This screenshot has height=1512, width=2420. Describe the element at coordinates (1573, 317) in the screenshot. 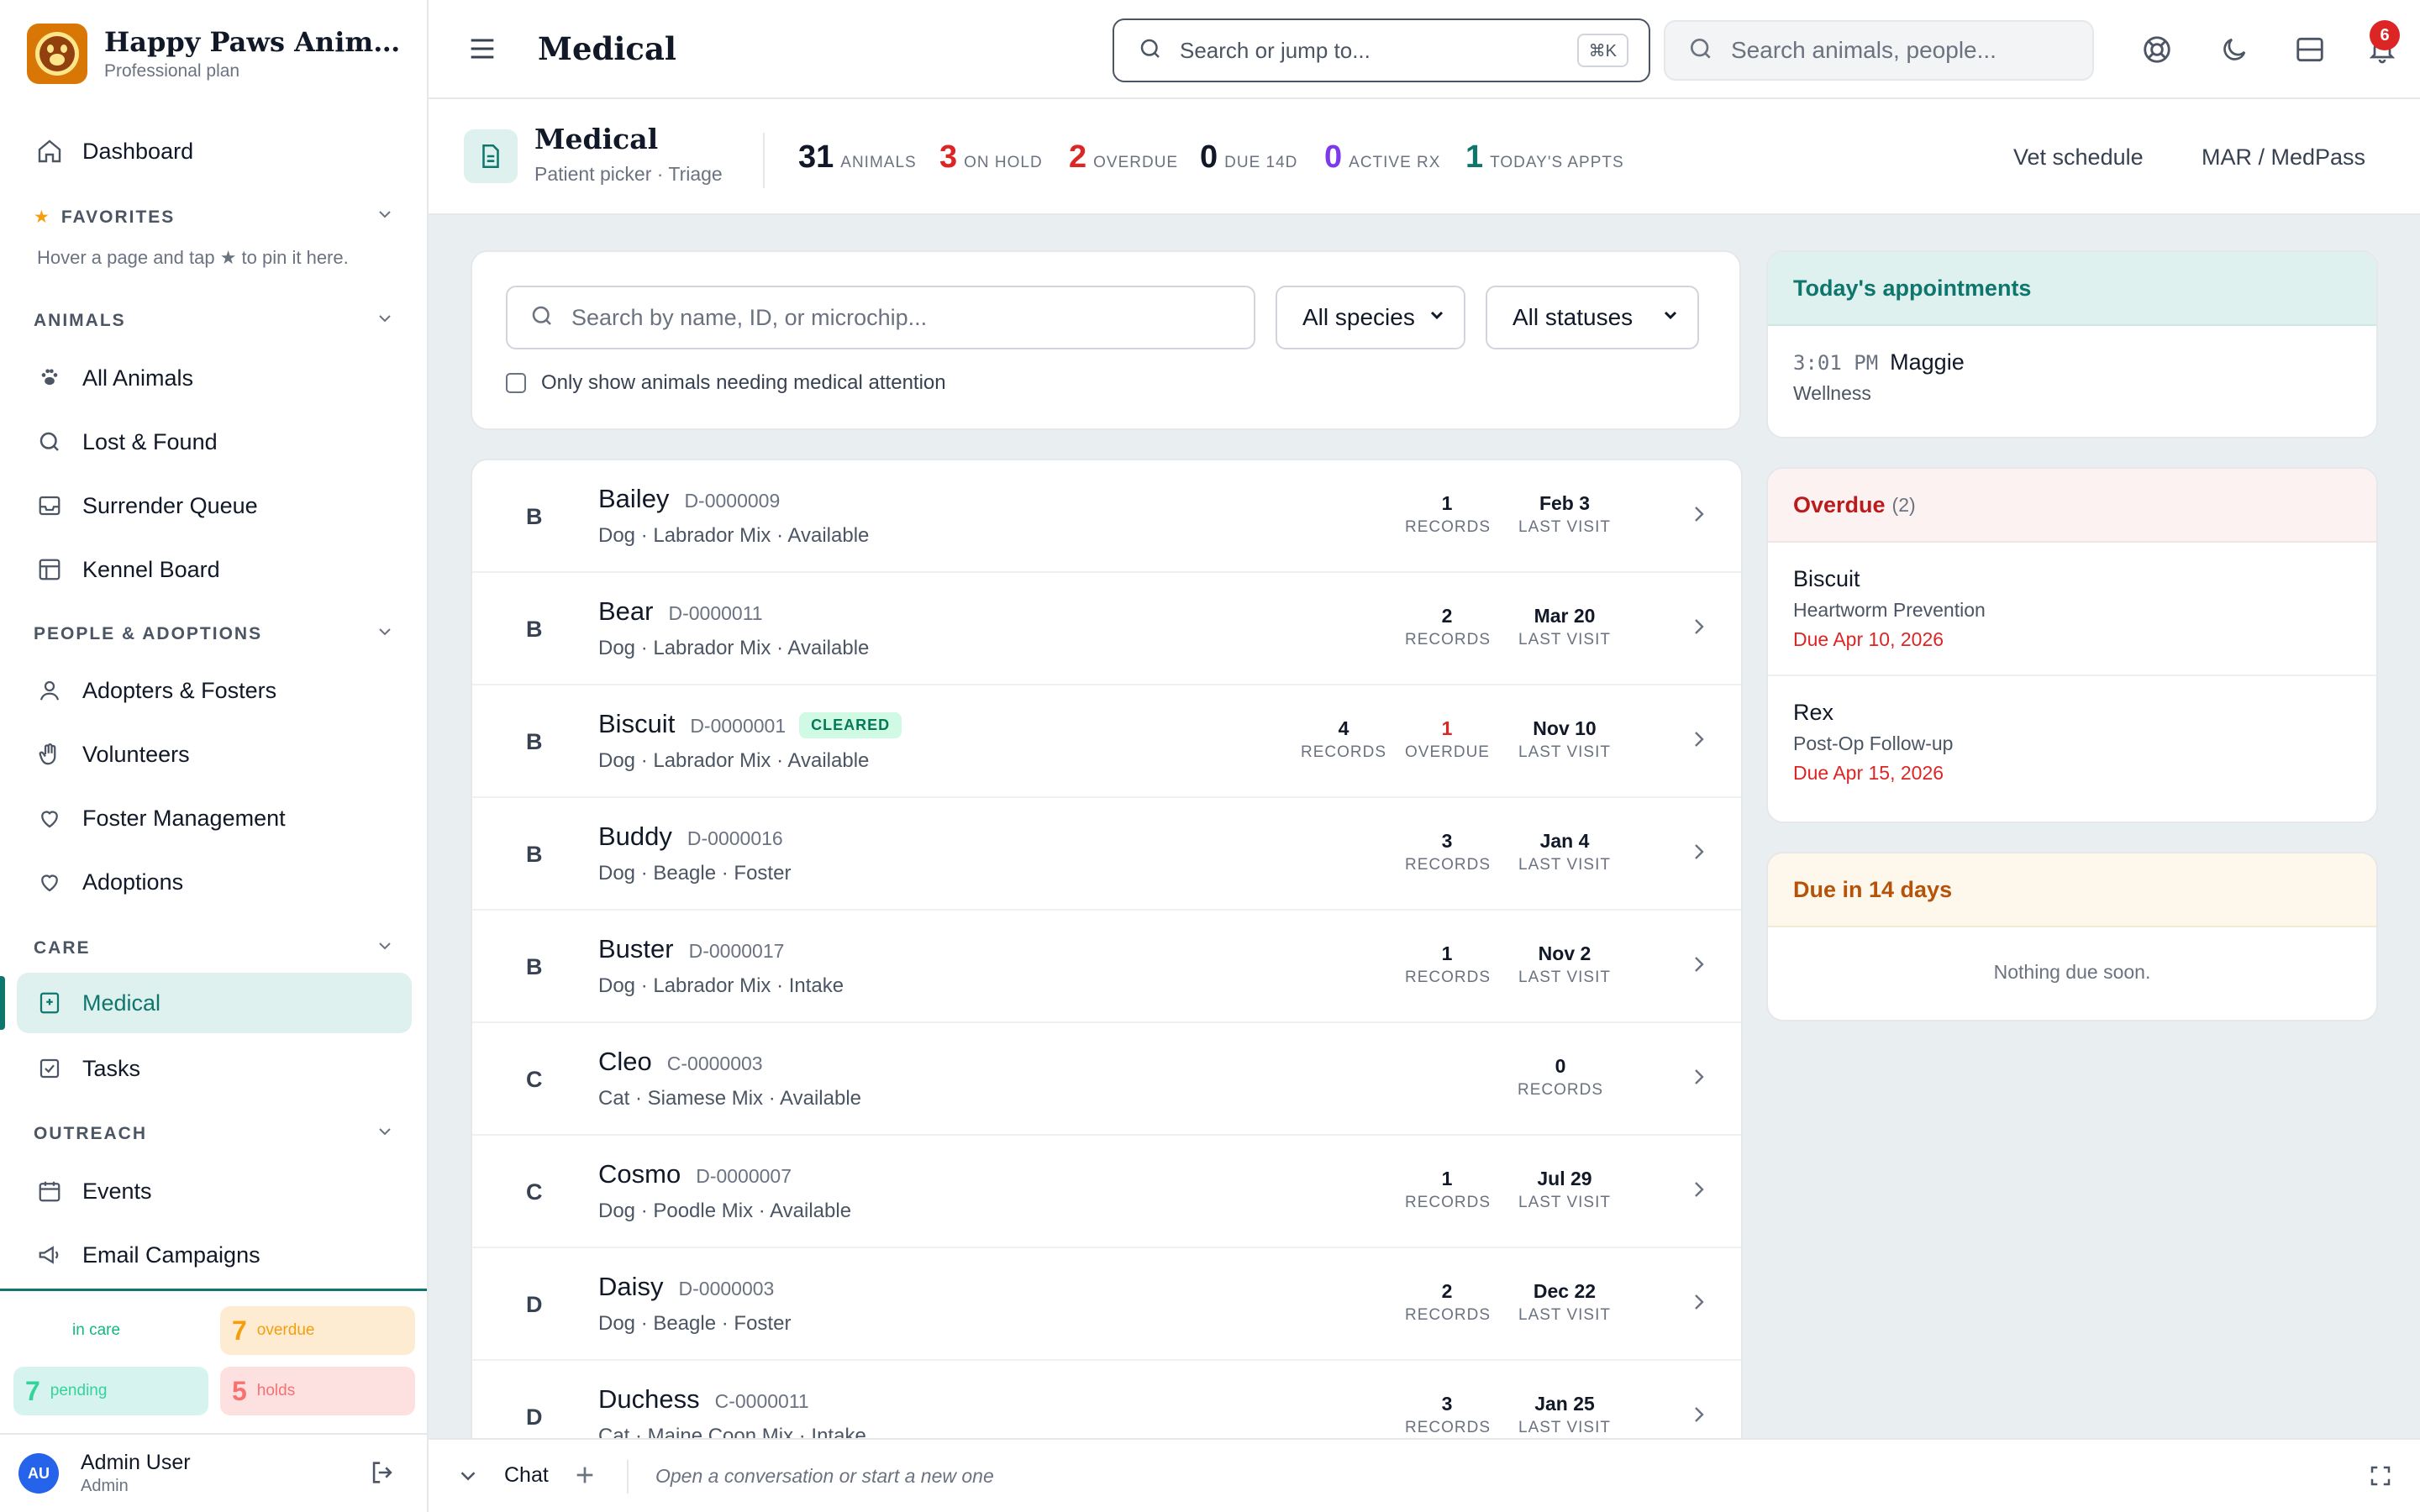

I see `select-value: All statuses` at that location.